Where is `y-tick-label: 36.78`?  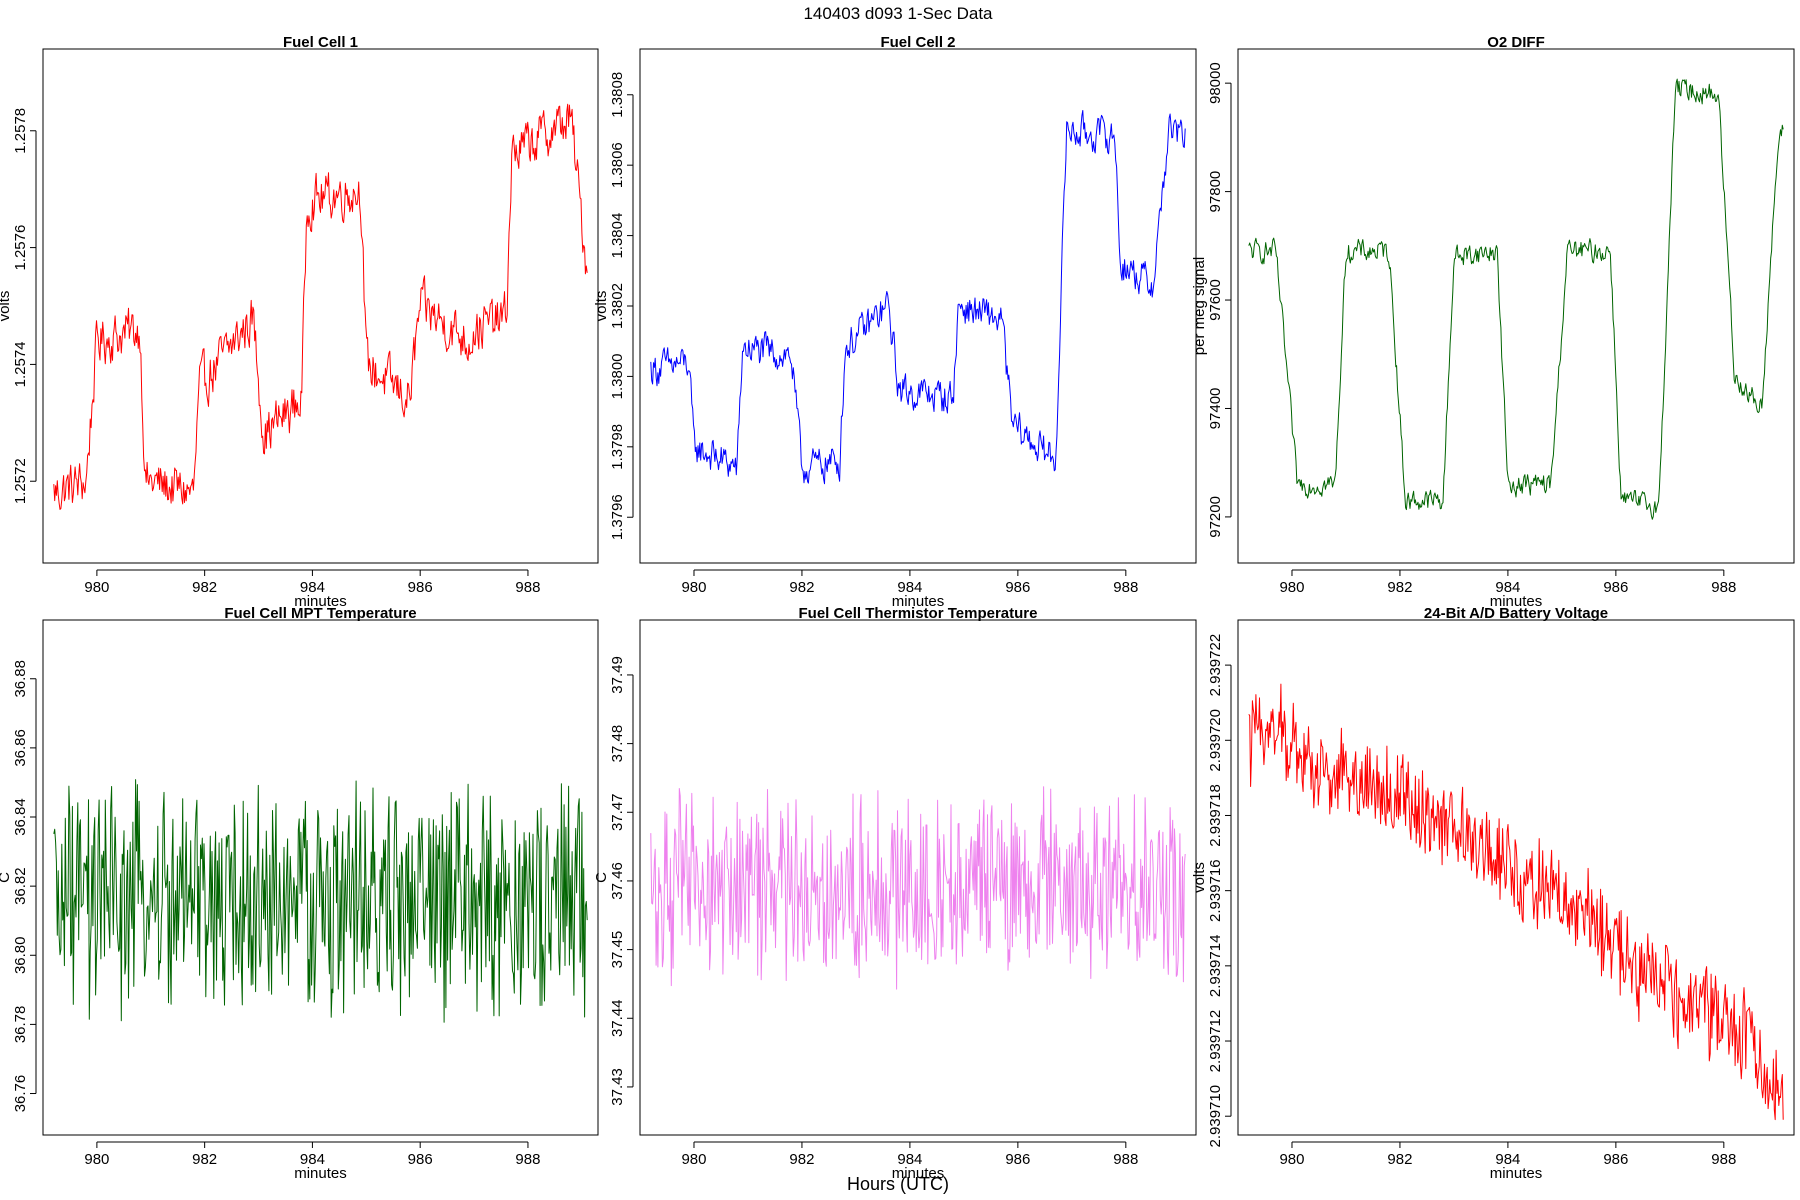
y-tick-label: 36.78 is located at coordinates (20, 1025).